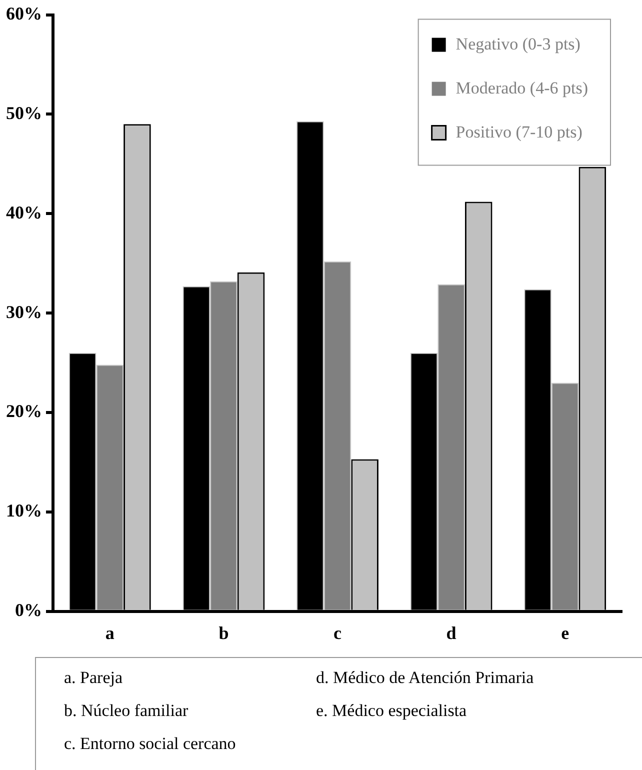 Image resolution: width=642 pixels, height=770 pixels. What do you see at coordinates (565, 632) in the screenshot?
I see `x-tick-label: e` at bounding box center [565, 632].